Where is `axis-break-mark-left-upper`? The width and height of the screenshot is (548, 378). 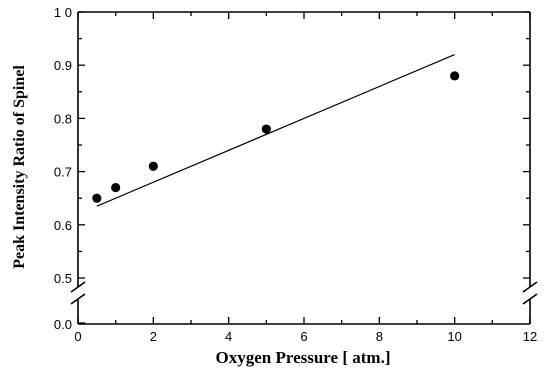 axis-break-mark-left-upper is located at coordinates (78, 287).